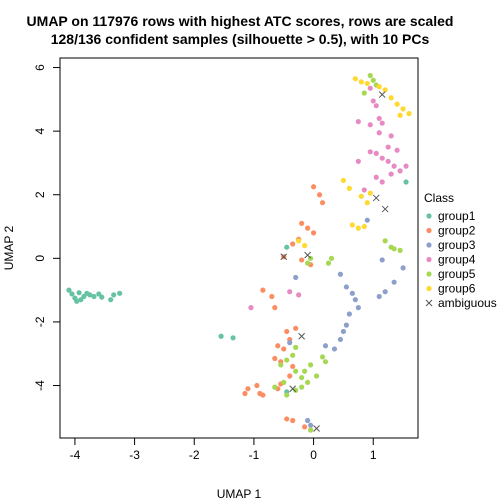 This screenshot has width=504, height=504. Describe the element at coordinates (75, 455) in the screenshot. I see `x-tick-label: -4` at that location.